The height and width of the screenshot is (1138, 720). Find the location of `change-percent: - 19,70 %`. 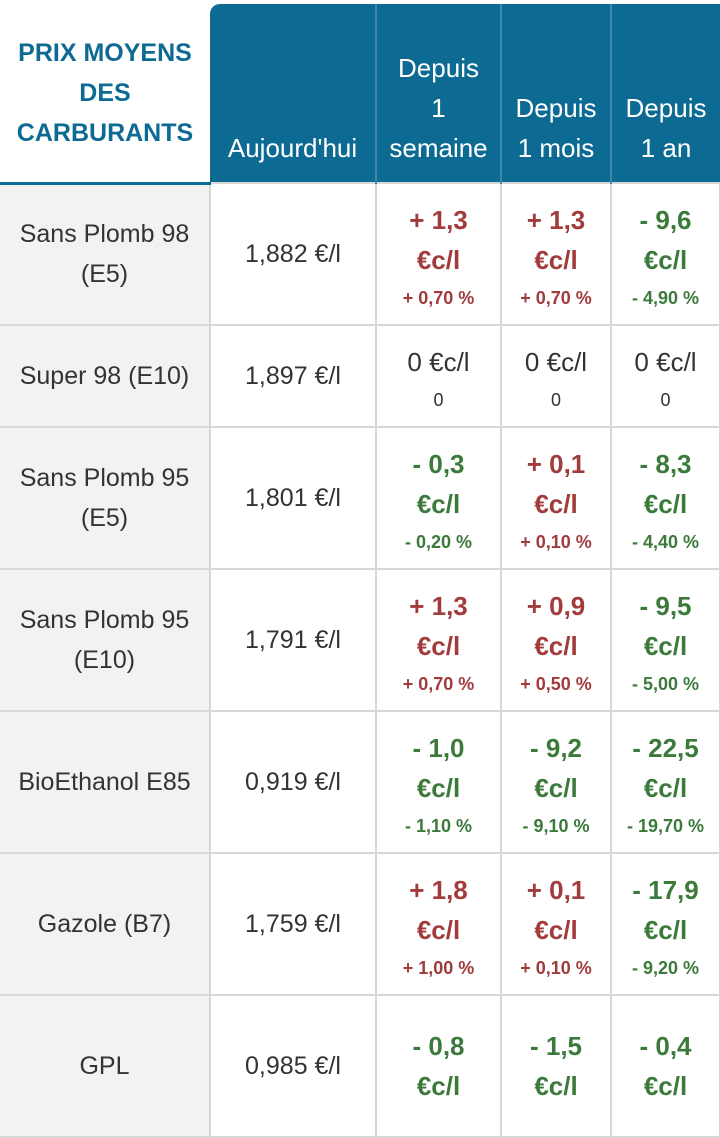

change-percent: - 19,70 % is located at coordinates (665, 825).